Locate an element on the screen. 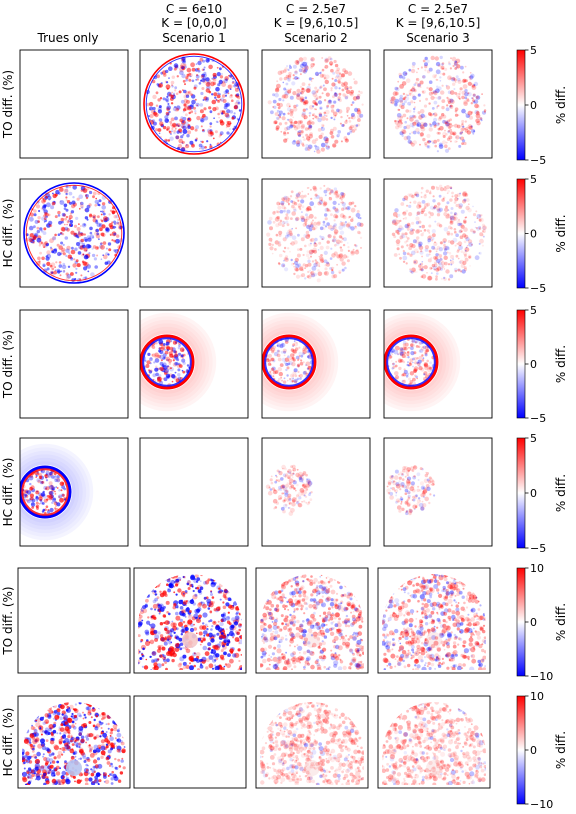  heatmap-panel is located at coordinates (438, 364).